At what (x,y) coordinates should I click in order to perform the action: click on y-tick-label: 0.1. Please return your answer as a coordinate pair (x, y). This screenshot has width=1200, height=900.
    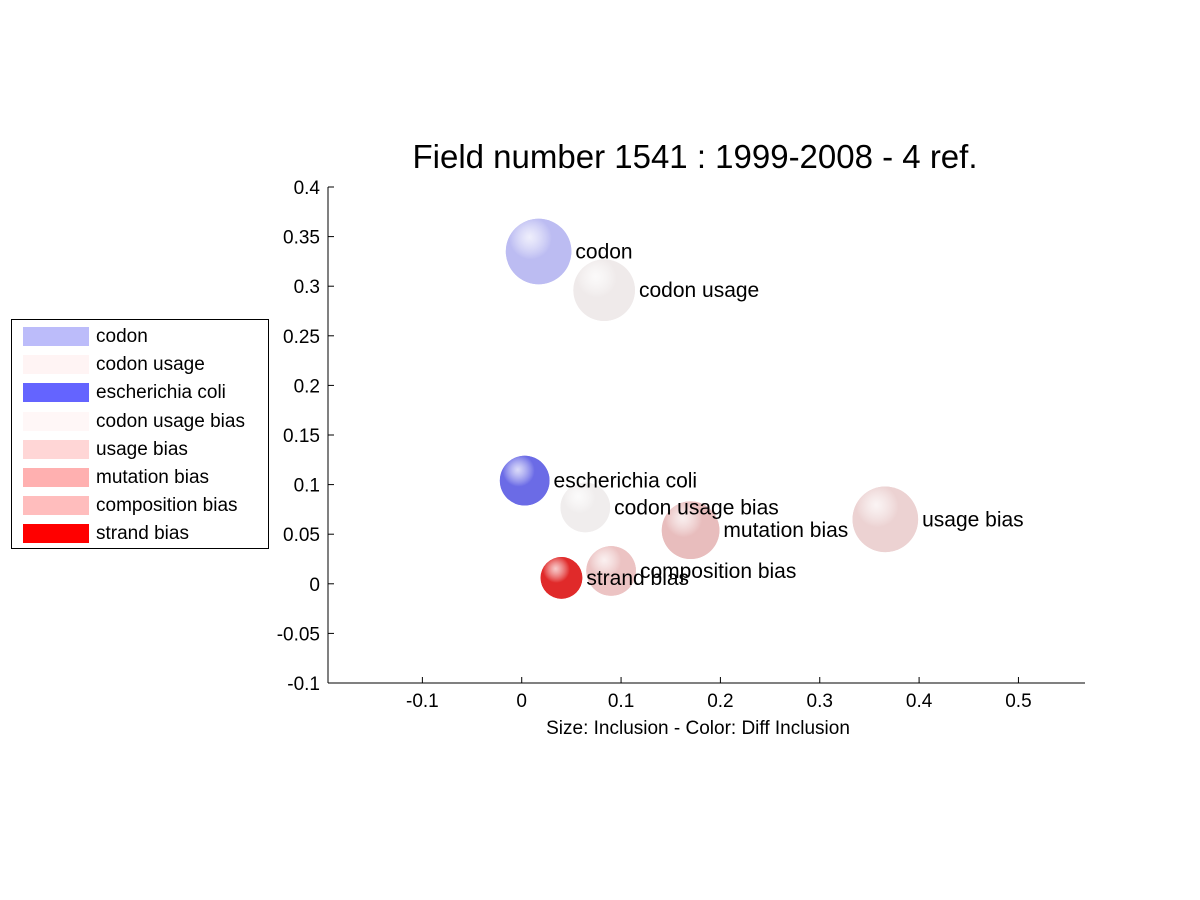
    Looking at the image, I should click on (307, 486).